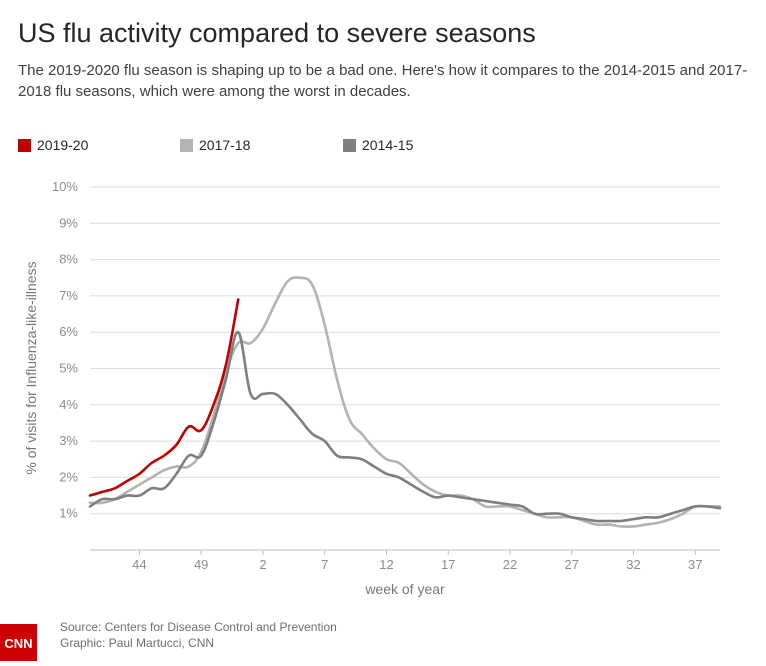  Describe the element at coordinates (31, 367) in the screenshot. I see `y-axis-label: % of visits for Influenza-like-illness` at that location.